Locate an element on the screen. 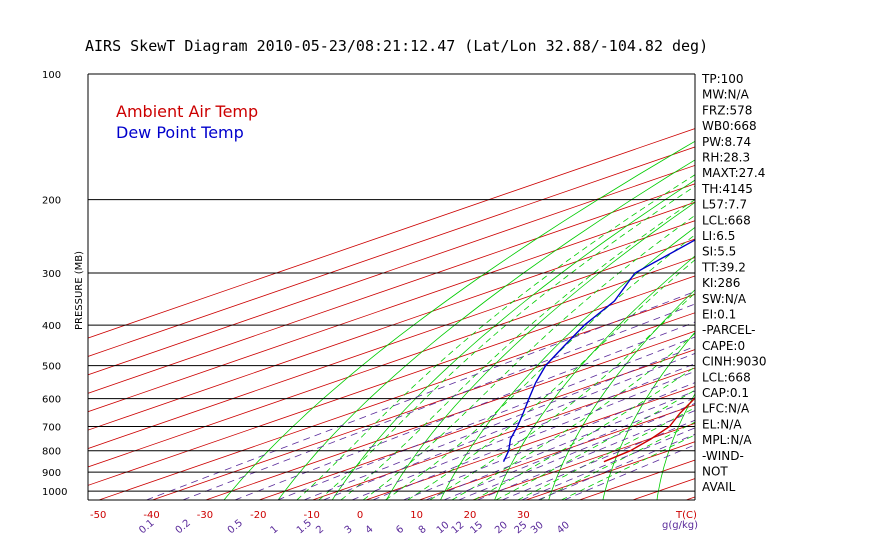 This screenshot has height=560, width=870. bottom-temp-tick-label: 0 is located at coordinates (360, 515).